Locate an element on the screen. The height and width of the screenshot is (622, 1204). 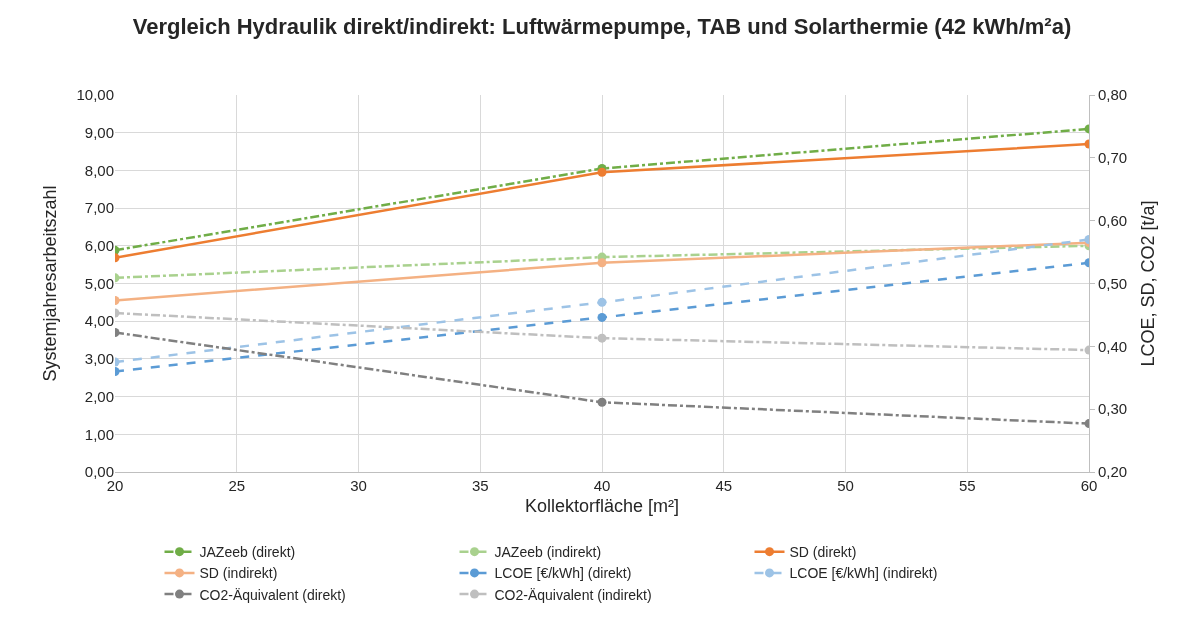
legend-label: CO2-Äquivalent (indirekt) is located at coordinates (573, 594).